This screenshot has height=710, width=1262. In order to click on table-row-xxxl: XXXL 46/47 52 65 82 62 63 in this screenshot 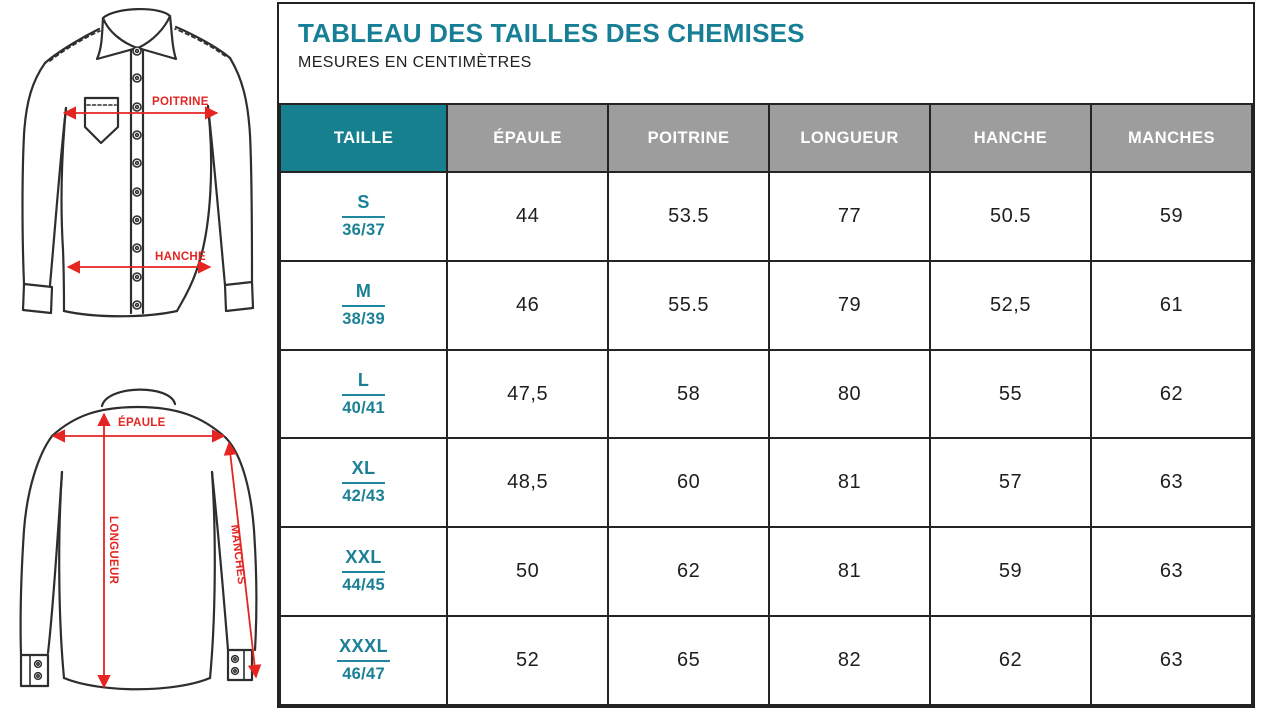, I will do `click(766, 660)`.